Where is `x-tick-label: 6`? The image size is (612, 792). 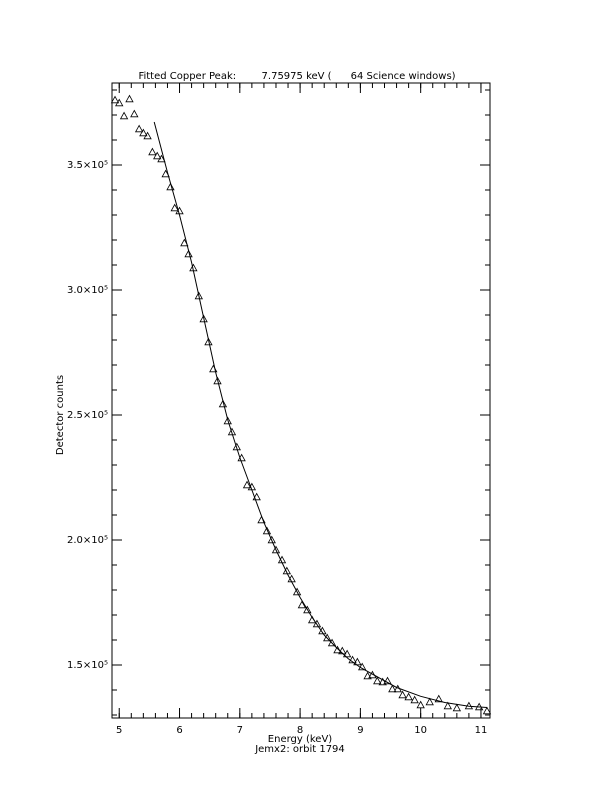
x-tick-label: 6 is located at coordinates (179, 730).